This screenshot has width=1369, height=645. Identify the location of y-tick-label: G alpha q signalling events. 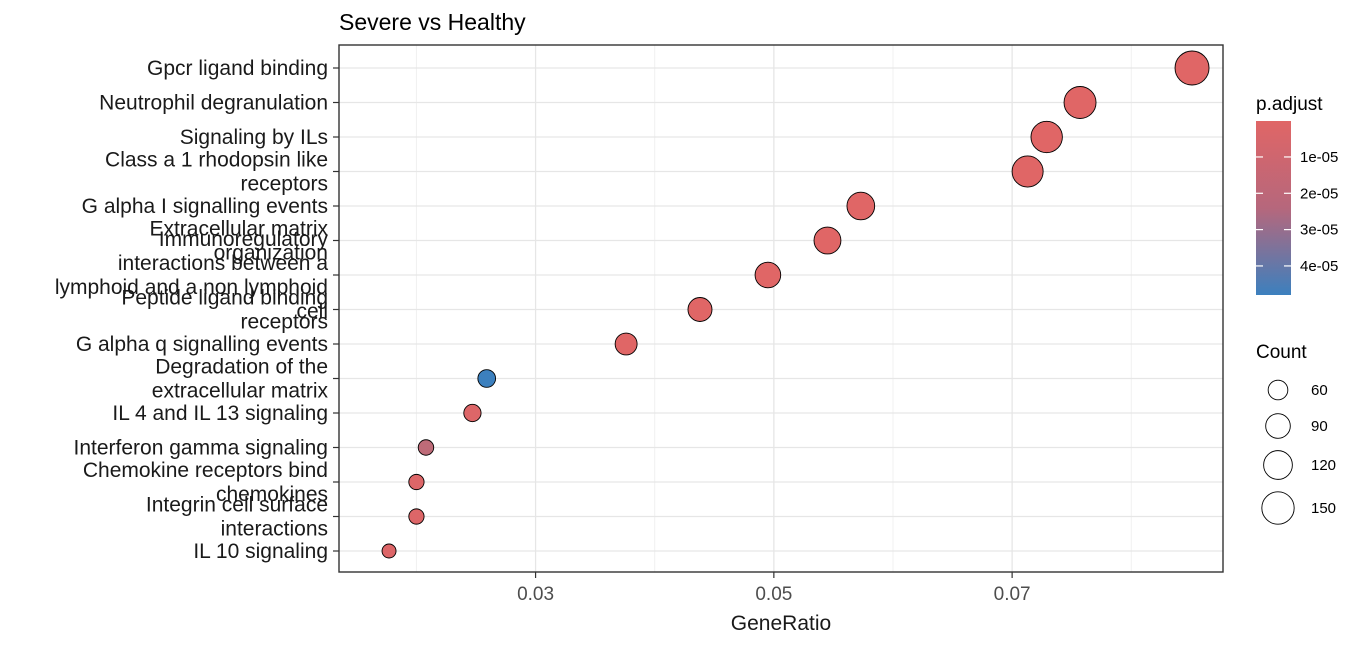
(202, 344).